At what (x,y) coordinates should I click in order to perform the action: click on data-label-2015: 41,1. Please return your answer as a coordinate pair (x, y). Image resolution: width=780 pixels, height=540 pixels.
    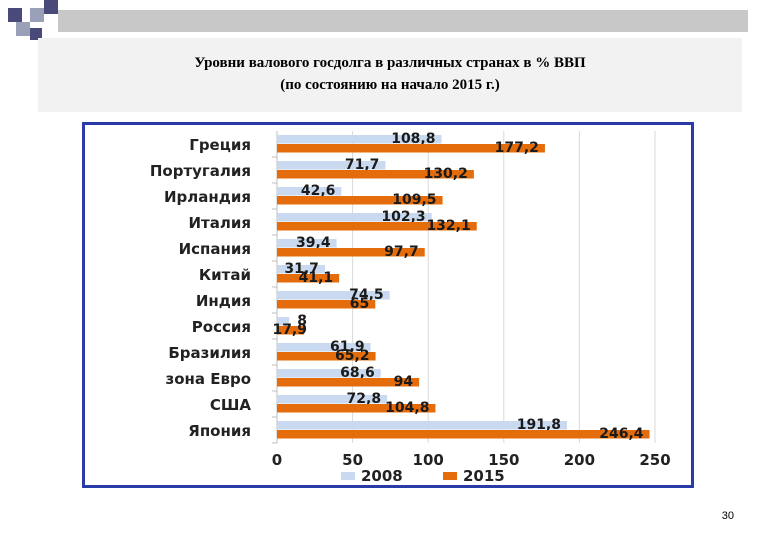
    Looking at the image, I should click on (316, 278).